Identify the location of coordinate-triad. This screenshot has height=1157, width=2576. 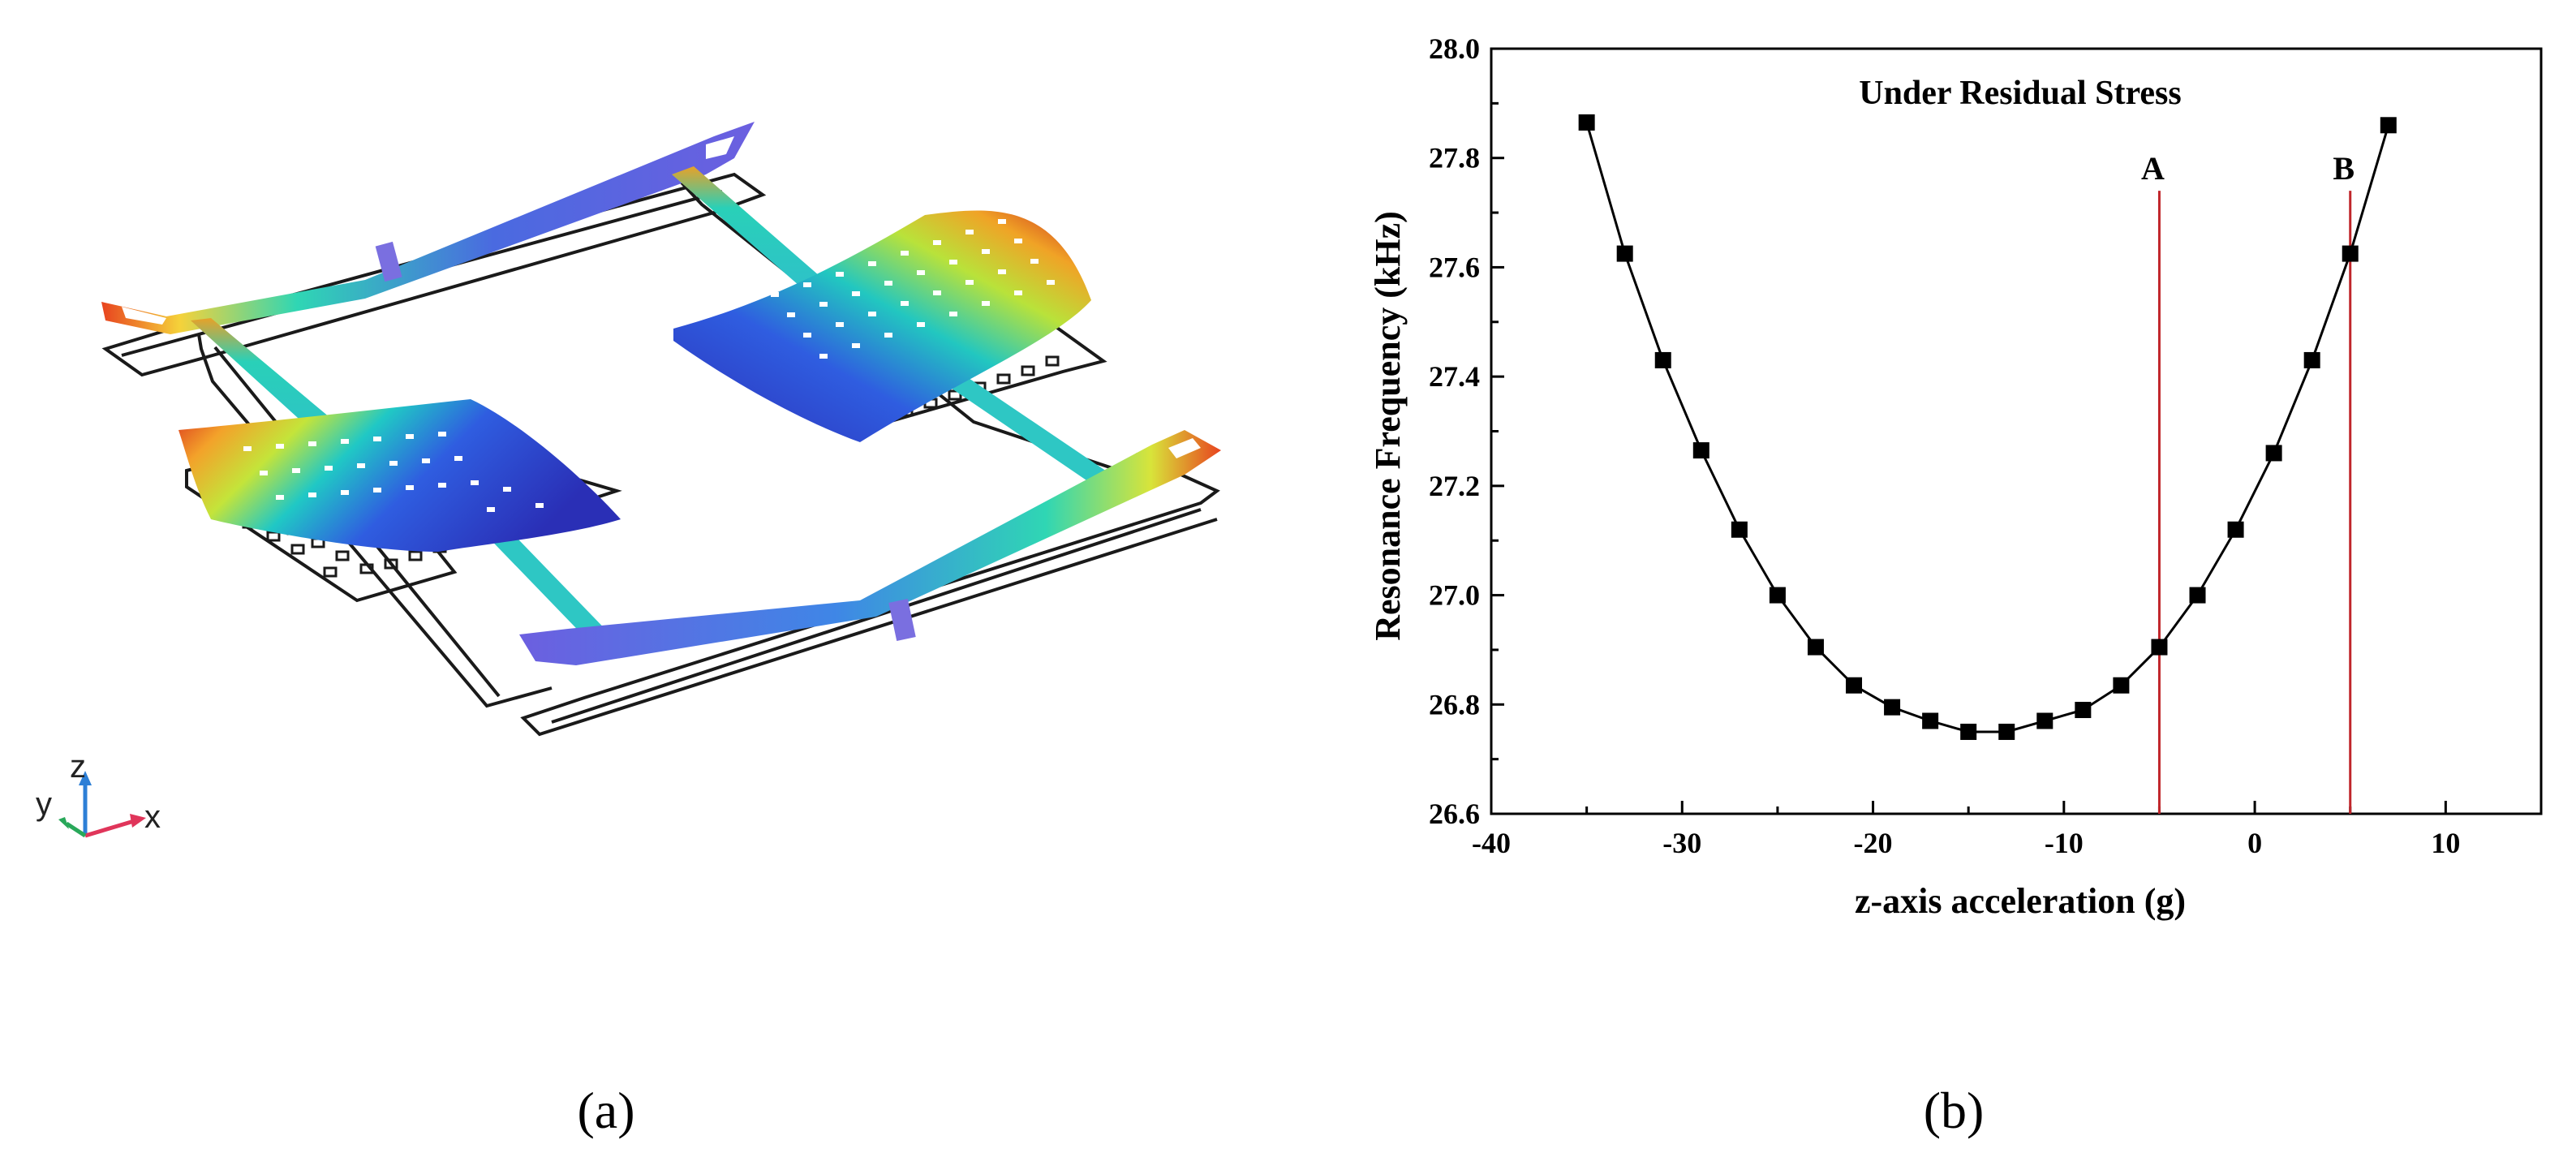
(102, 805).